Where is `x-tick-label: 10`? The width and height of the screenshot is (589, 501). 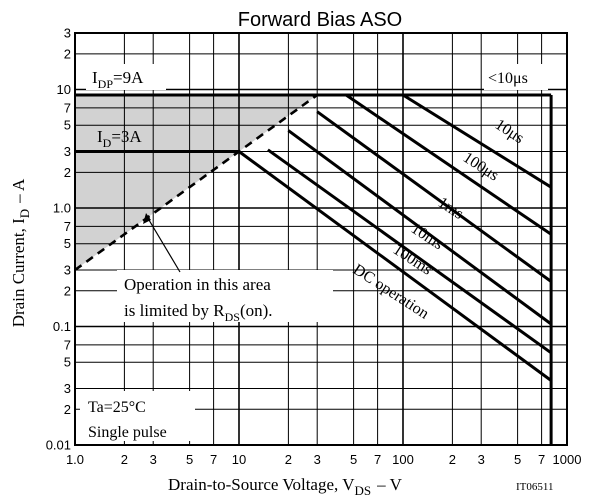
x-tick-label: 10 is located at coordinates (239, 459).